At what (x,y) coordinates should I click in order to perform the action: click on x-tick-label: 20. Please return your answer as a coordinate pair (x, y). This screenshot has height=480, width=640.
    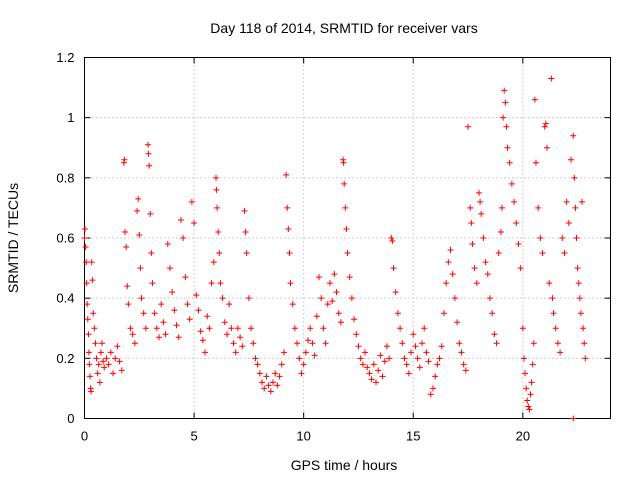
    Looking at the image, I should click on (523, 436).